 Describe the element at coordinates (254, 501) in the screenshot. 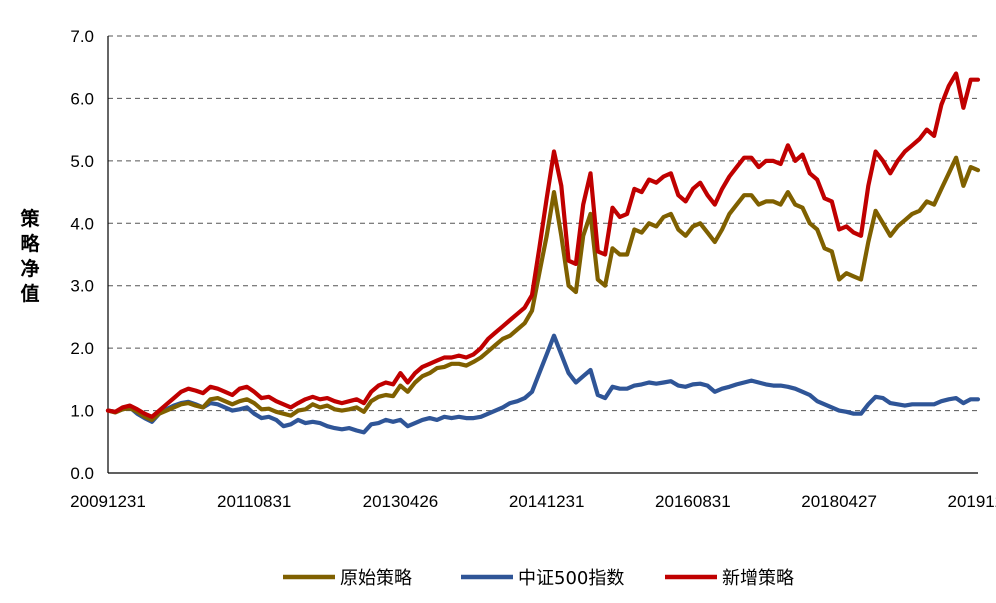

I see `x-tick-label: 20110831` at that location.